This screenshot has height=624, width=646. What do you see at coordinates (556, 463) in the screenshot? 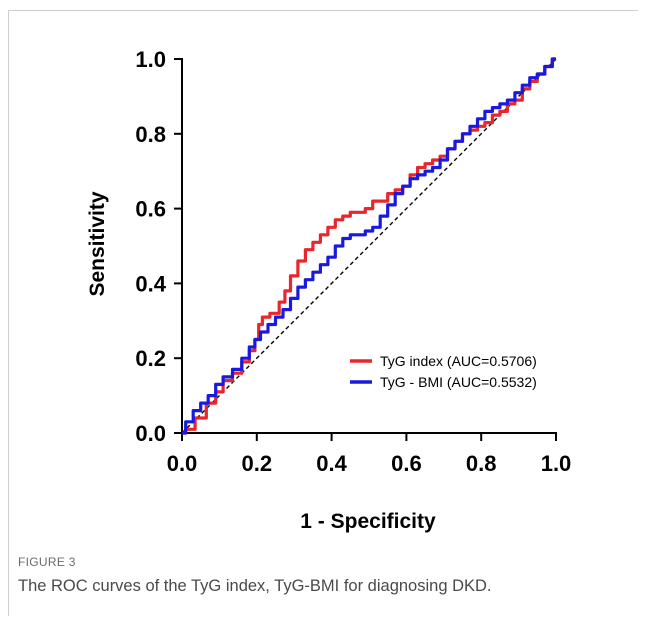
I see `x-tick-label: 1.0` at bounding box center [556, 463].